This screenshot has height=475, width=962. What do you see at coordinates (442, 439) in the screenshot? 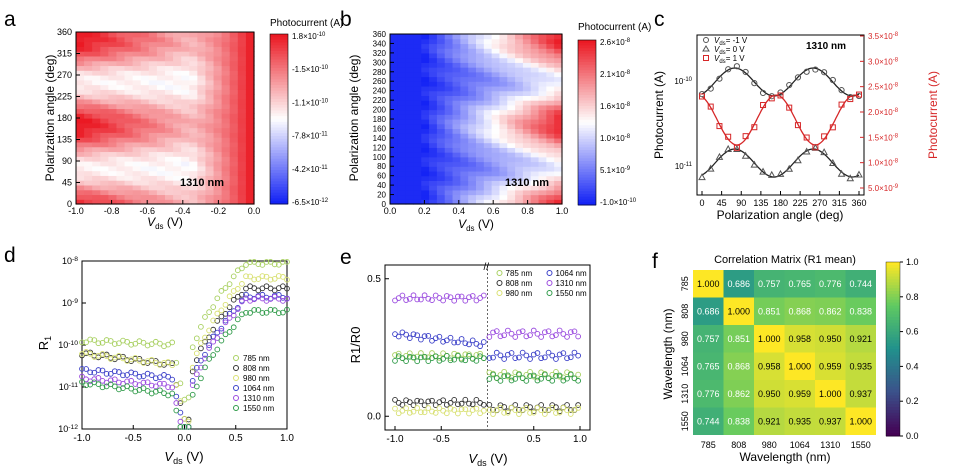
I see `x-tick-label: -0.5` at bounding box center [442, 439].